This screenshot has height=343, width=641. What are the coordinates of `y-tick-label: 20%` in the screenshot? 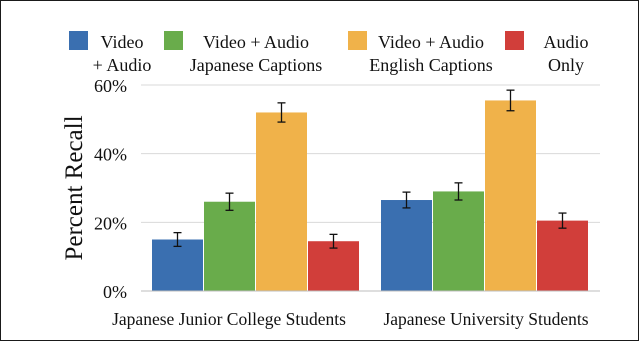 It's located at (110, 223).